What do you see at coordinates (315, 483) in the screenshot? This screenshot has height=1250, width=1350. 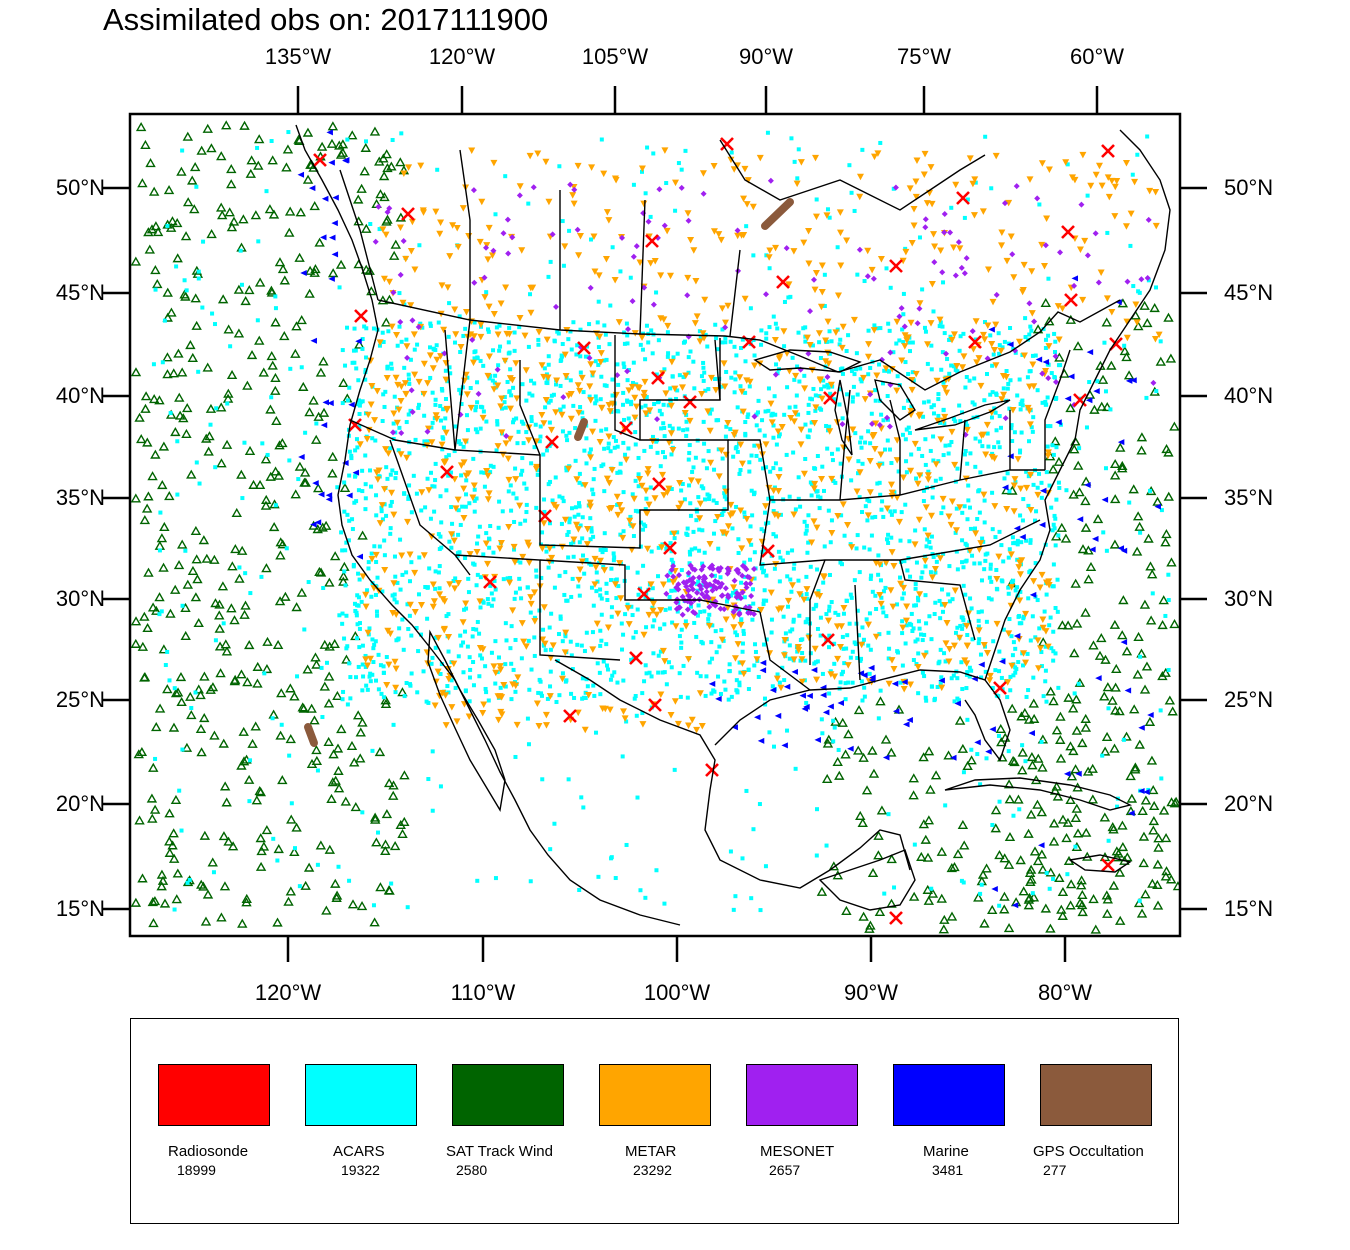 I see `marine-point` at bounding box center [315, 483].